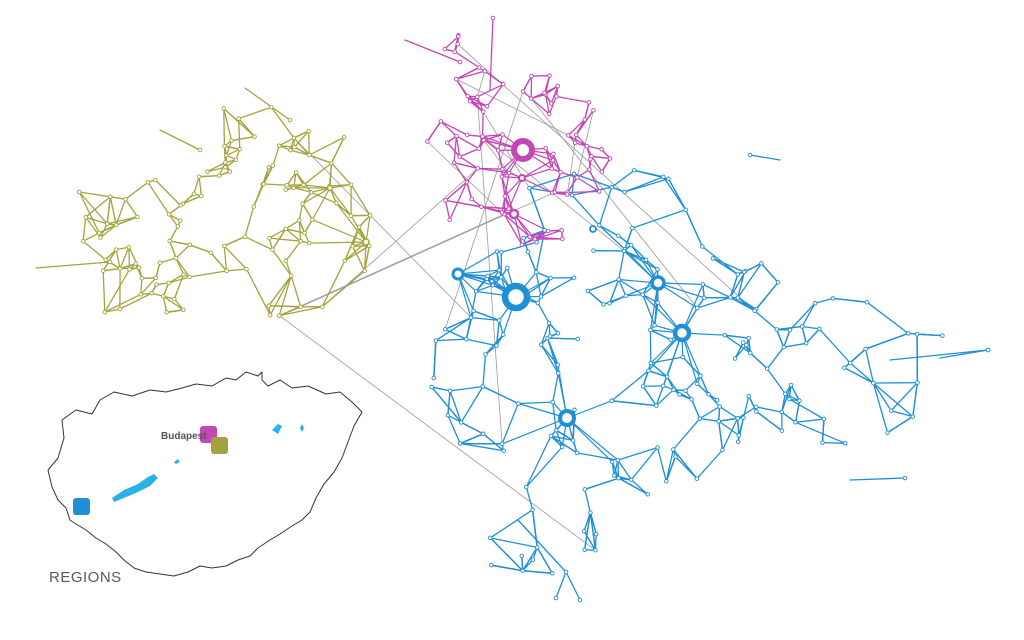 The height and width of the screenshot is (640, 1024). What do you see at coordinates (518, 229) in the screenshot?
I see `magenta-hub-edge` at bounding box center [518, 229].